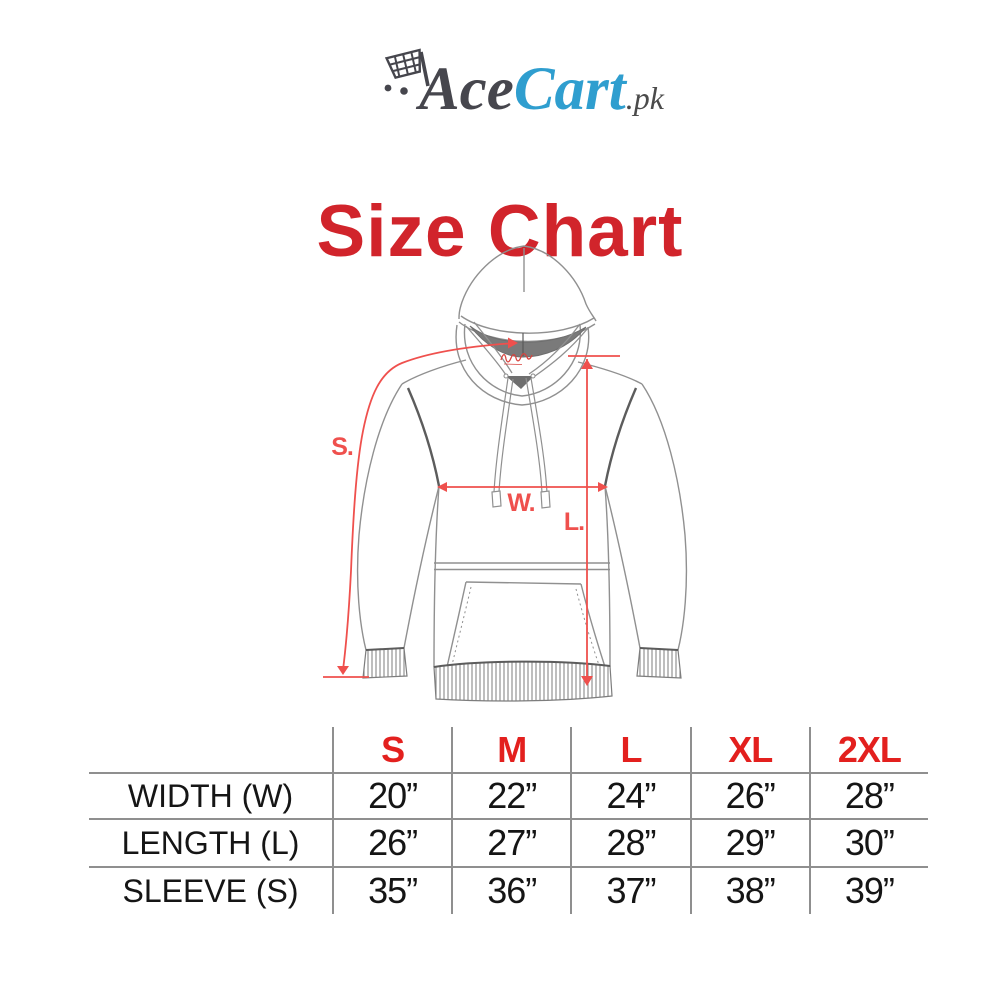 This screenshot has height=1000, width=1000. What do you see at coordinates (510, 749) in the screenshot?
I see `col-header-m: M` at bounding box center [510, 749].